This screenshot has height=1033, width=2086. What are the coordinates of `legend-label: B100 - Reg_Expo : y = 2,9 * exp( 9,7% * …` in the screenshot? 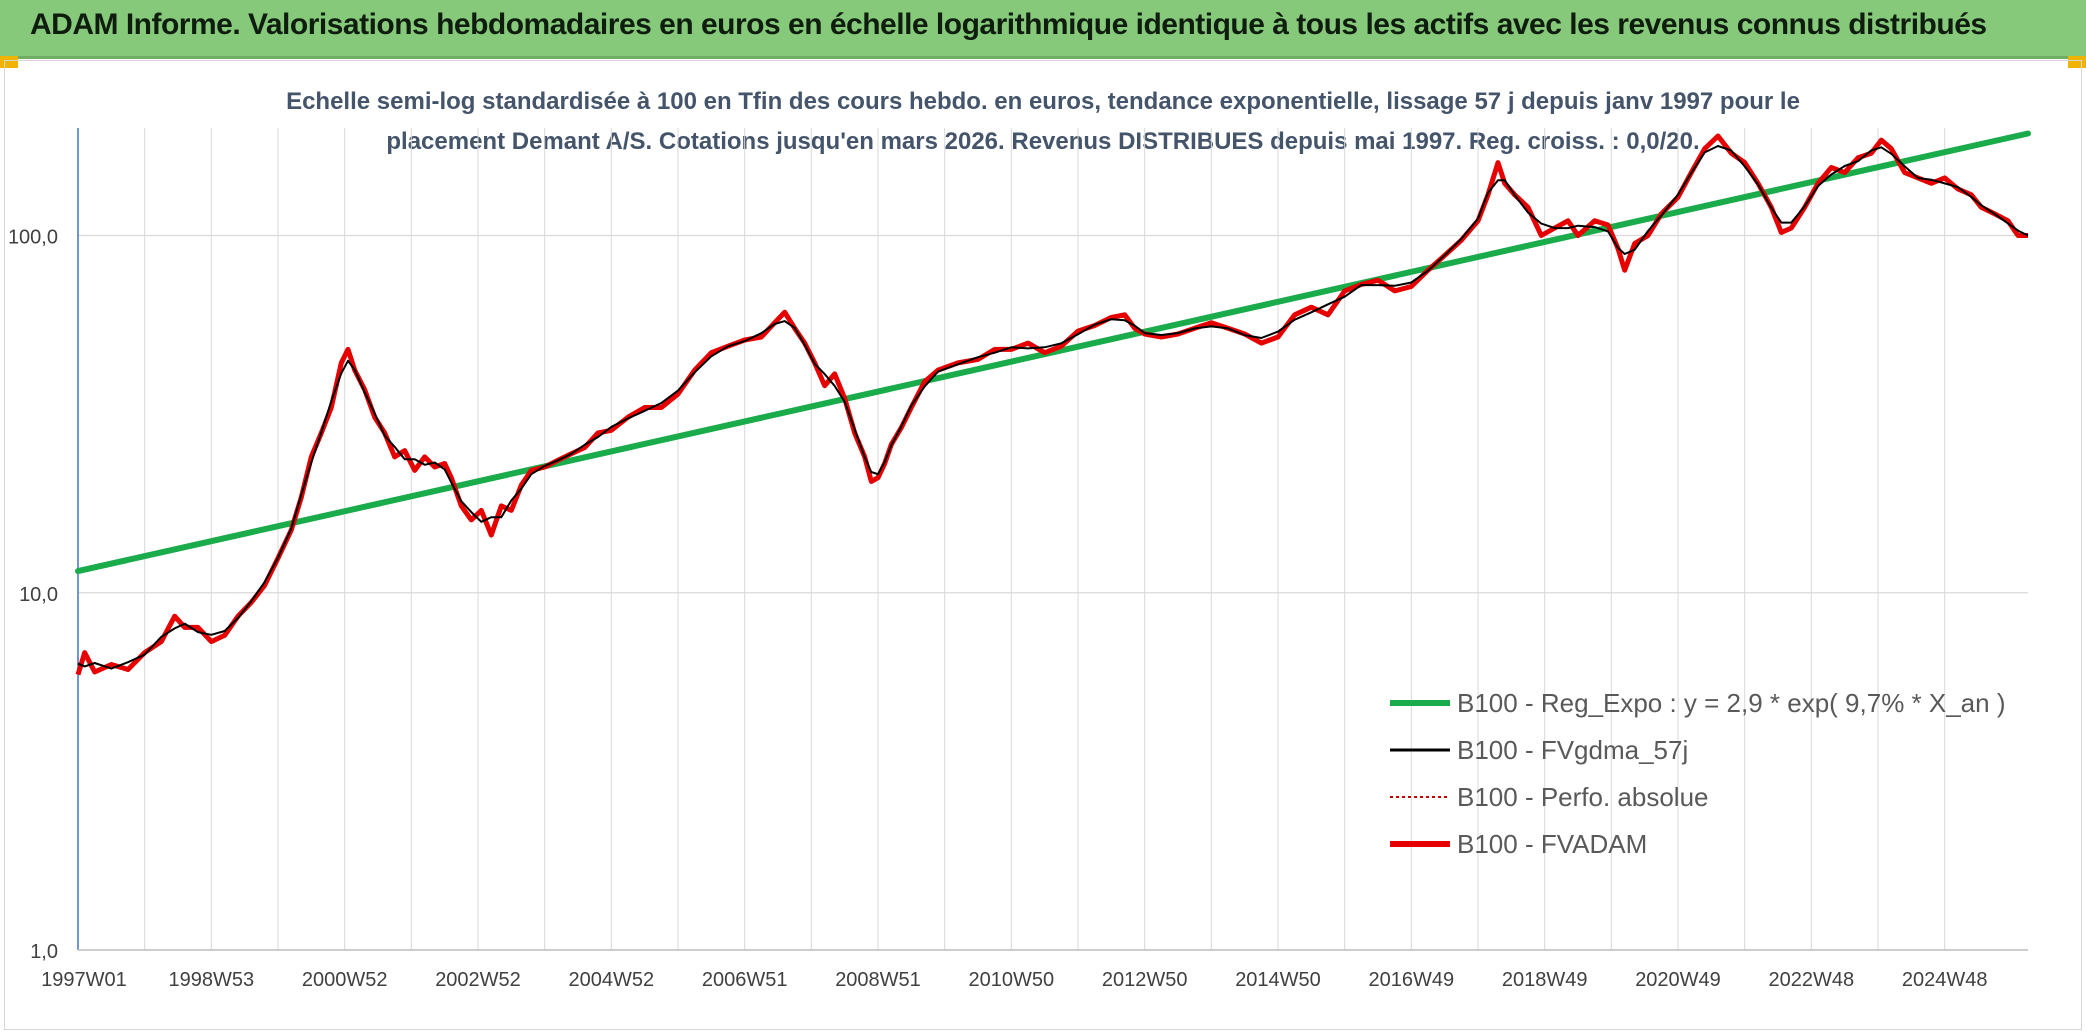 It's located at (1731, 703).